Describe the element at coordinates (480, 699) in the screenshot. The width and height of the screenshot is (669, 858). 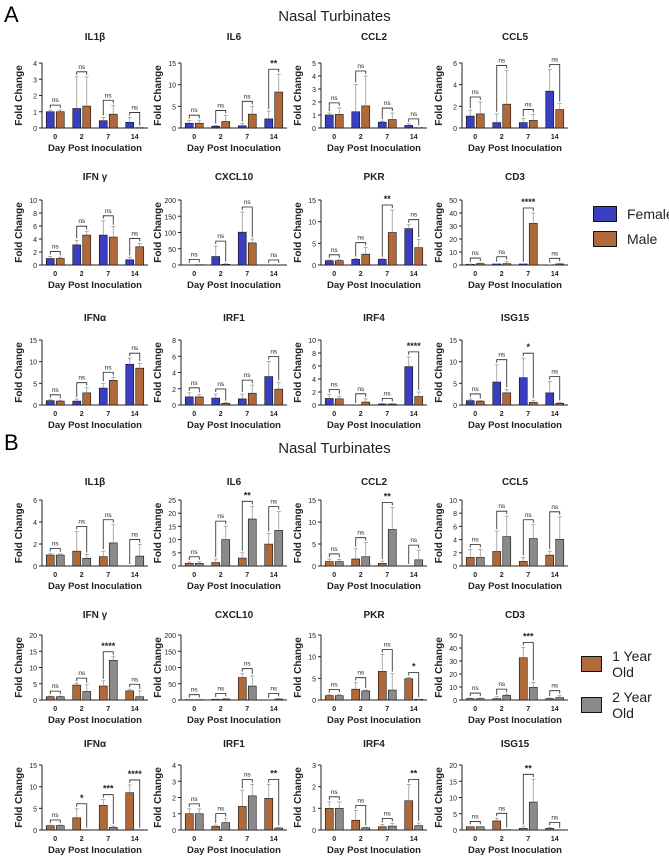
I see `chart-b-cd3-bar` at that location.